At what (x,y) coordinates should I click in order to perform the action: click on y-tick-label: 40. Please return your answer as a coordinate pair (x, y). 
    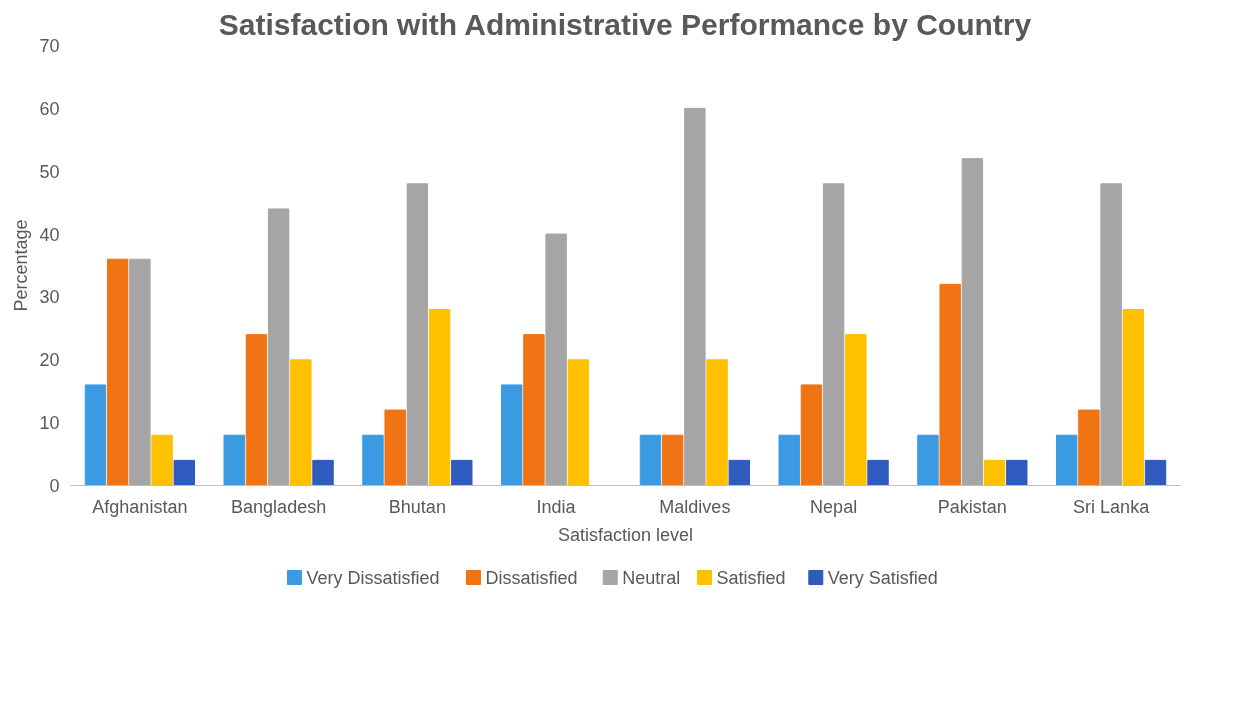
    Looking at the image, I should click on (49, 234).